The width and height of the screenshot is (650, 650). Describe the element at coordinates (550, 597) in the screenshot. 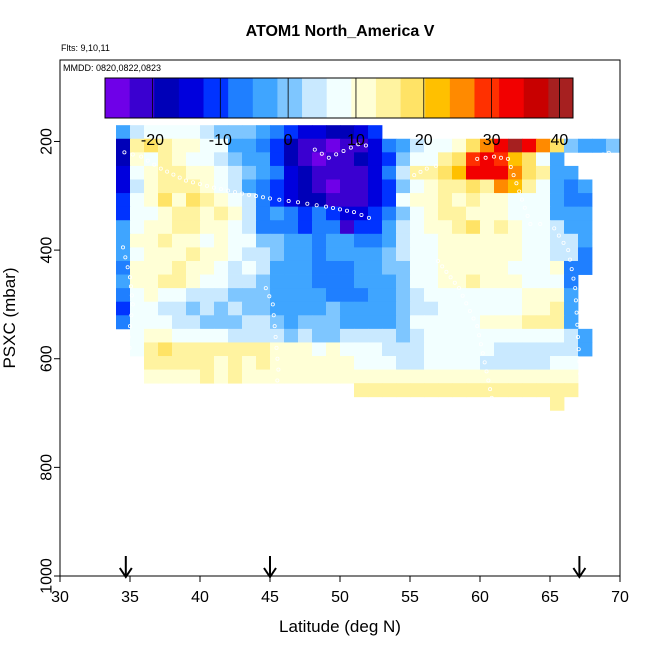

I see `x-tick-label: 65` at that location.